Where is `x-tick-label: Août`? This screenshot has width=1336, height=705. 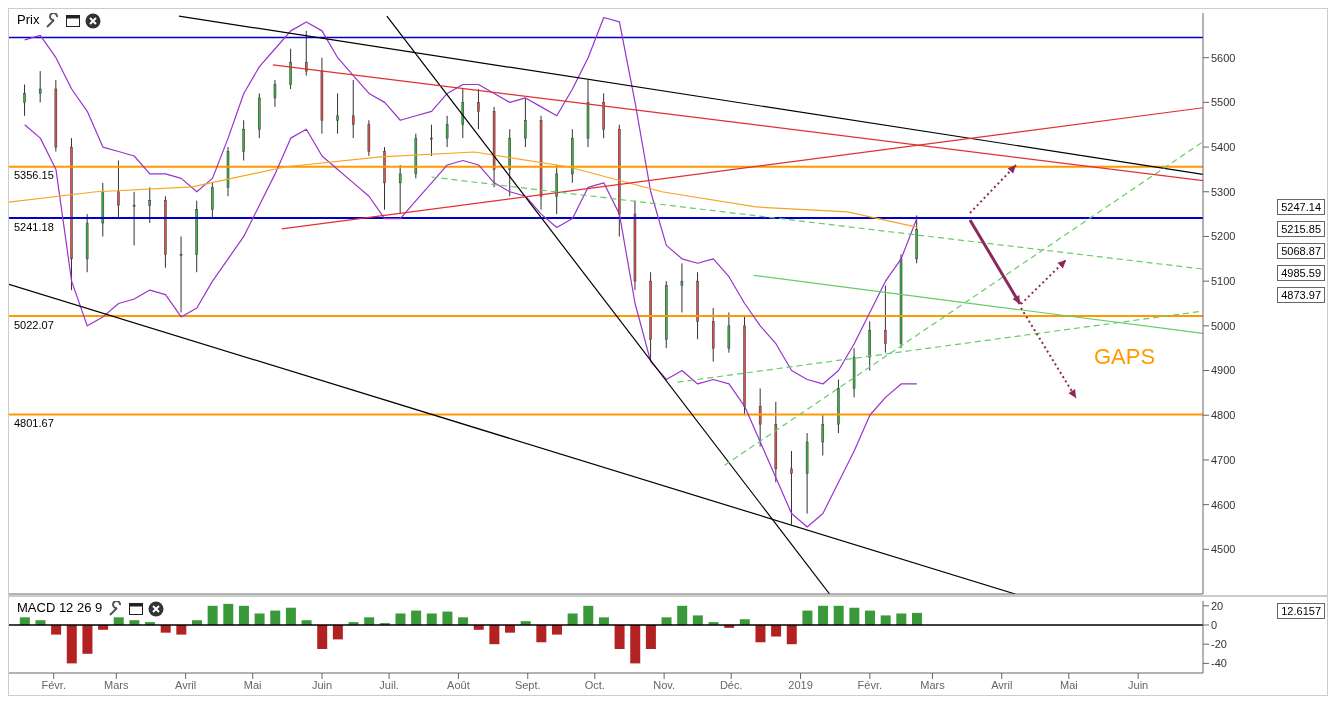 x-tick-label: Août is located at coordinates (458, 684).